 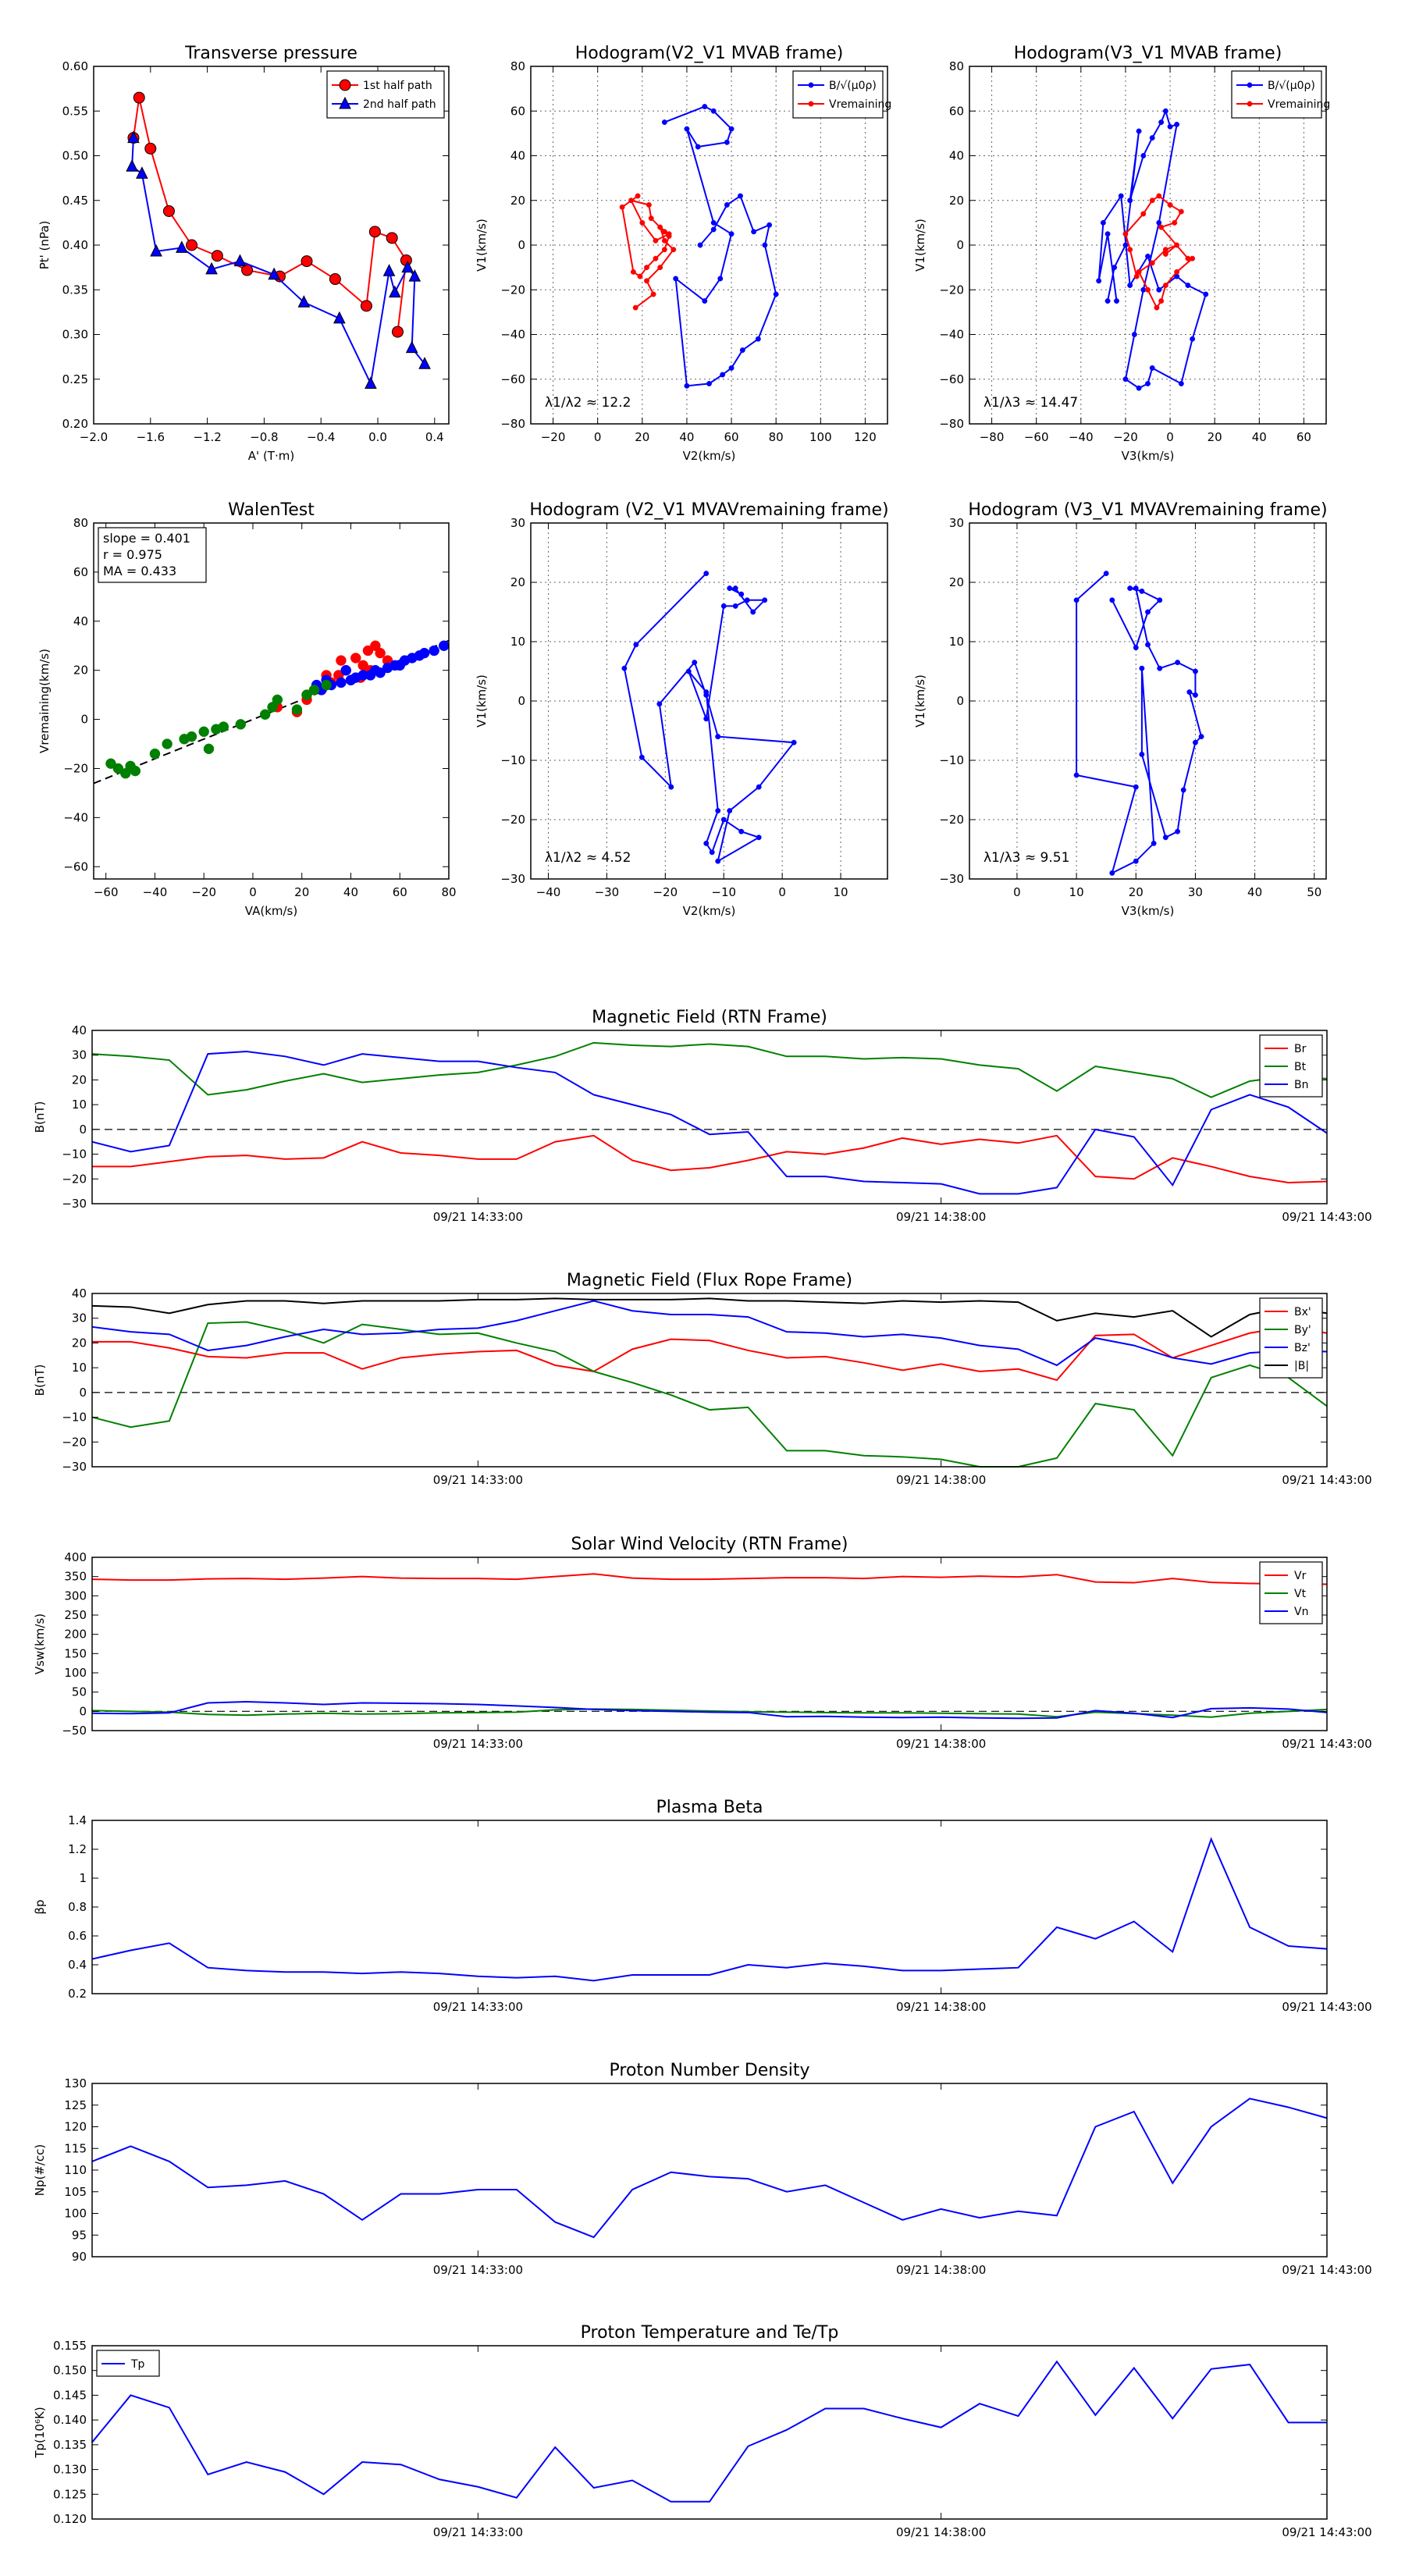 I want to click on legend: B/√(μ0ρ) Vremaining, so click(x=841, y=94).